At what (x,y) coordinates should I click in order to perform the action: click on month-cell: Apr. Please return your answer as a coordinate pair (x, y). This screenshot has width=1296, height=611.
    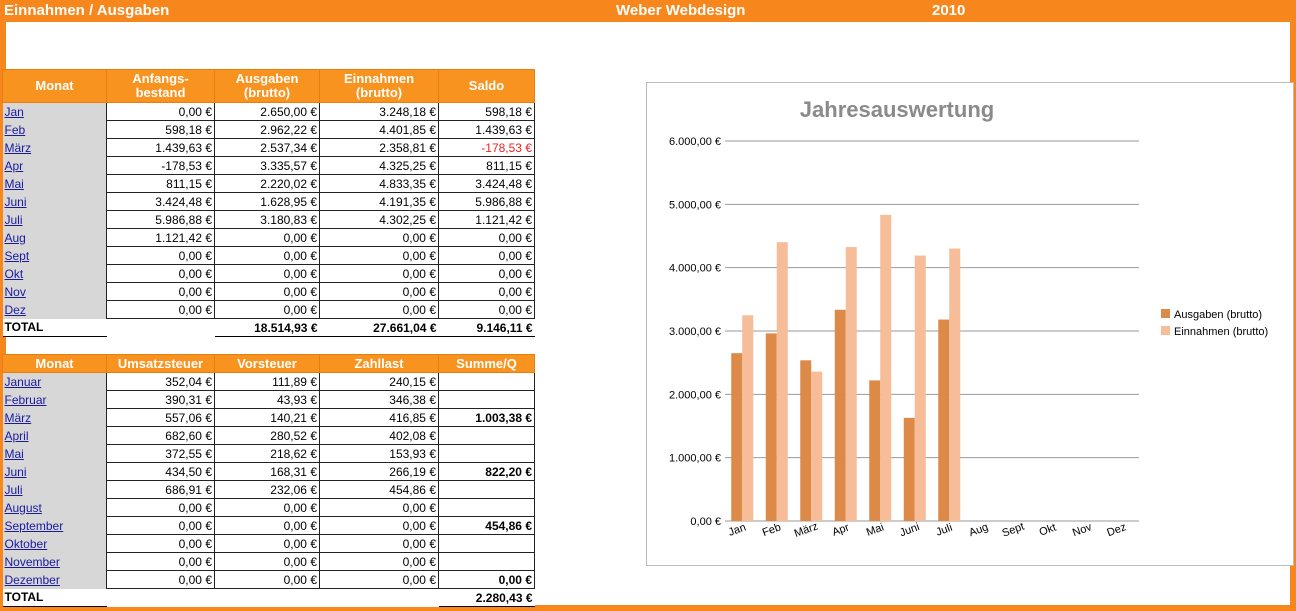
    Looking at the image, I should click on (54, 165).